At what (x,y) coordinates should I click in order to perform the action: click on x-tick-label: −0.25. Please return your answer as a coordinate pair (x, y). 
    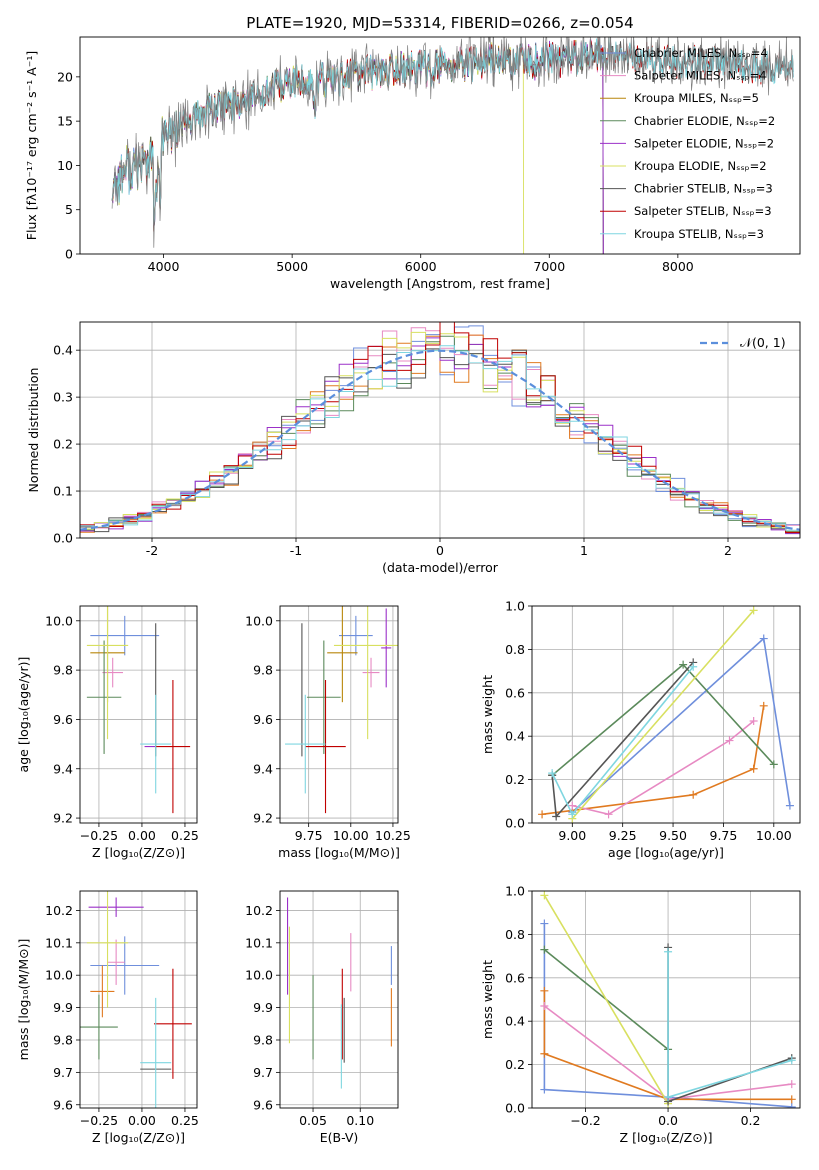
    Looking at the image, I should click on (99, 835).